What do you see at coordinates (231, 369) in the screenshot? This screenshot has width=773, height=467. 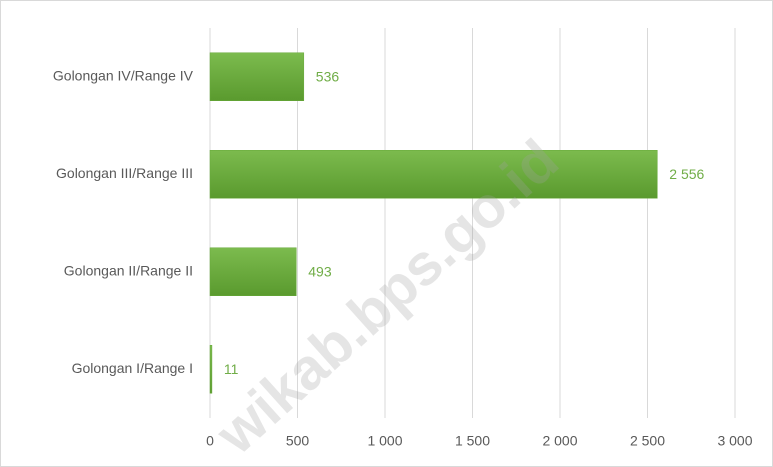 I see `value-label: 11` at bounding box center [231, 369].